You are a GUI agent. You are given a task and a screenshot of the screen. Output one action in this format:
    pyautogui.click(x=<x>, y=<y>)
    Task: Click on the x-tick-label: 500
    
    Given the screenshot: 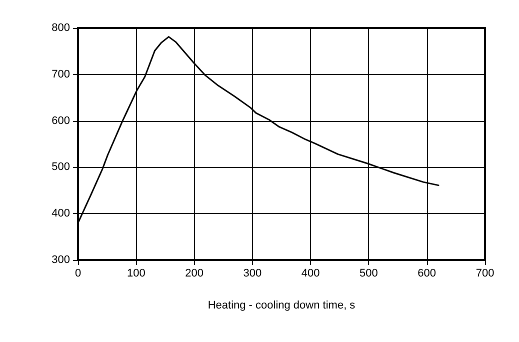 What is the action you would take?
    pyautogui.click(x=369, y=274)
    